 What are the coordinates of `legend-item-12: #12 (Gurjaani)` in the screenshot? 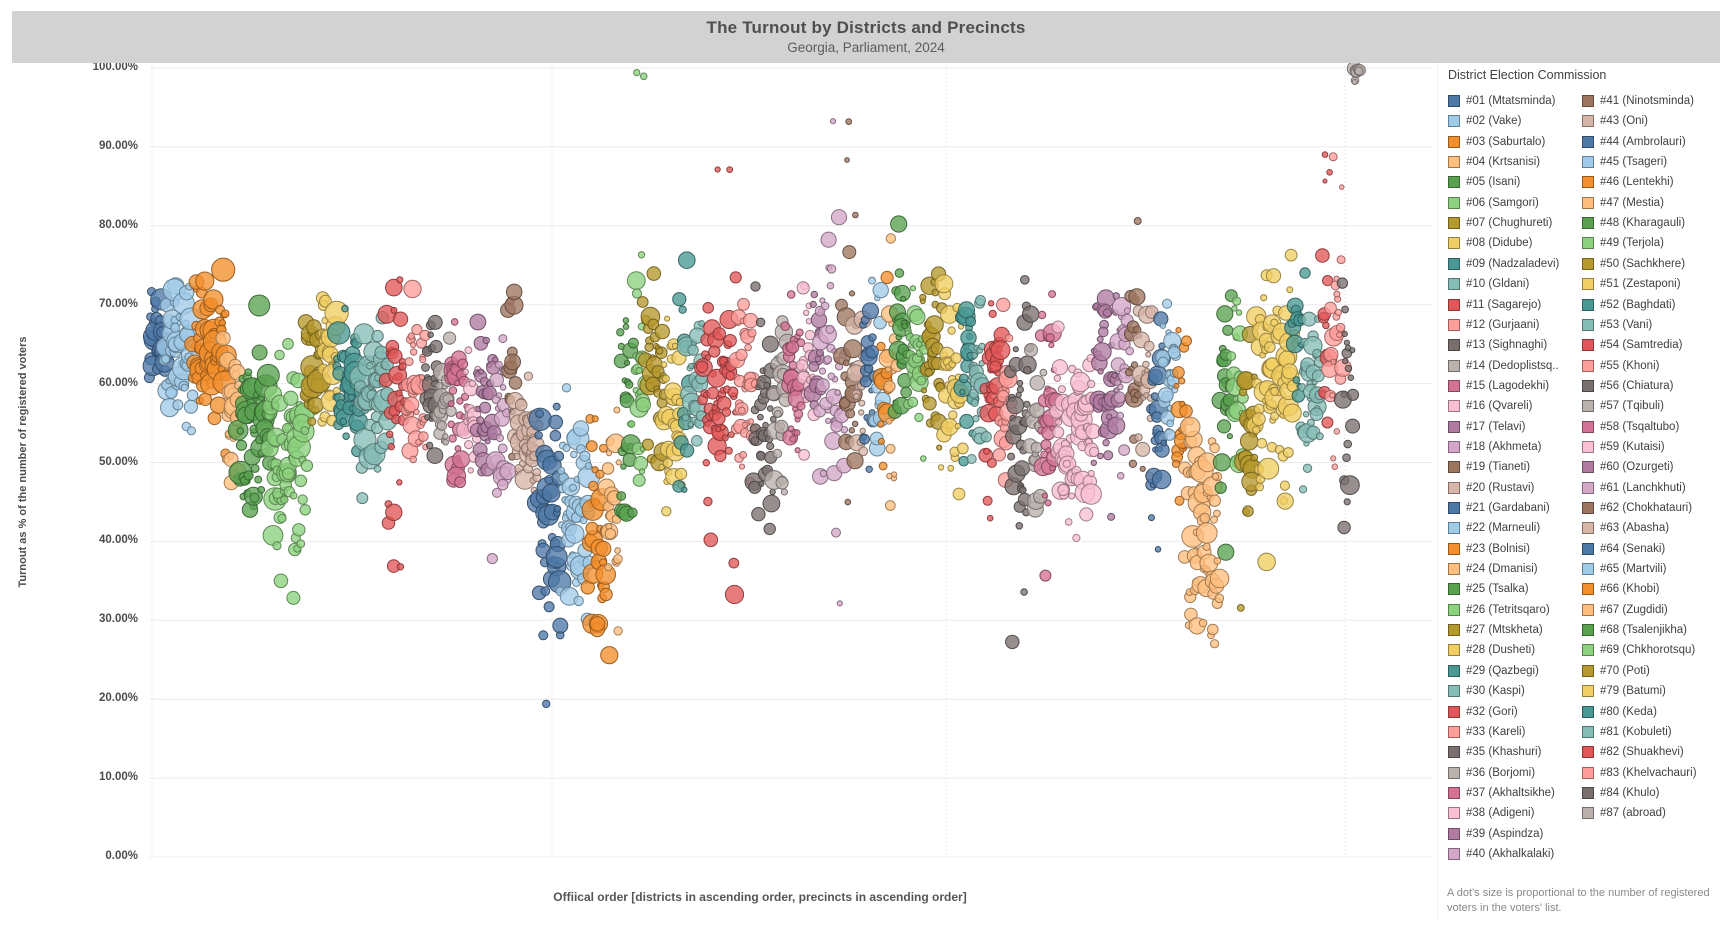 It's located at (1494, 325).